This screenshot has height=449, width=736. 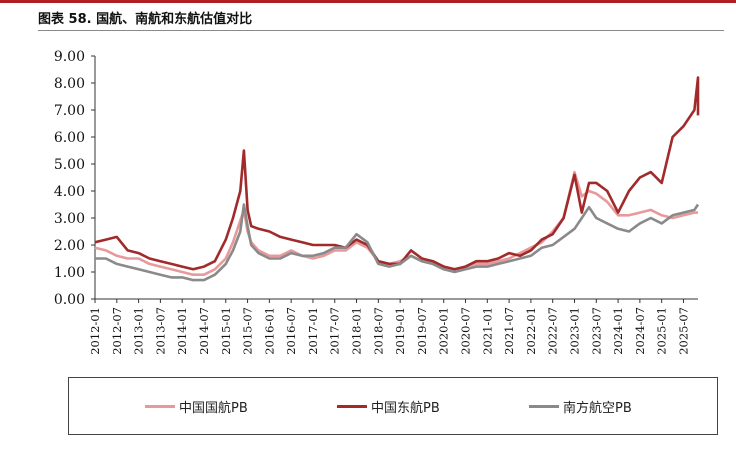 I want to click on legend: 中国国航PB 中国东航PB 南方航空PB, so click(x=393, y=406).